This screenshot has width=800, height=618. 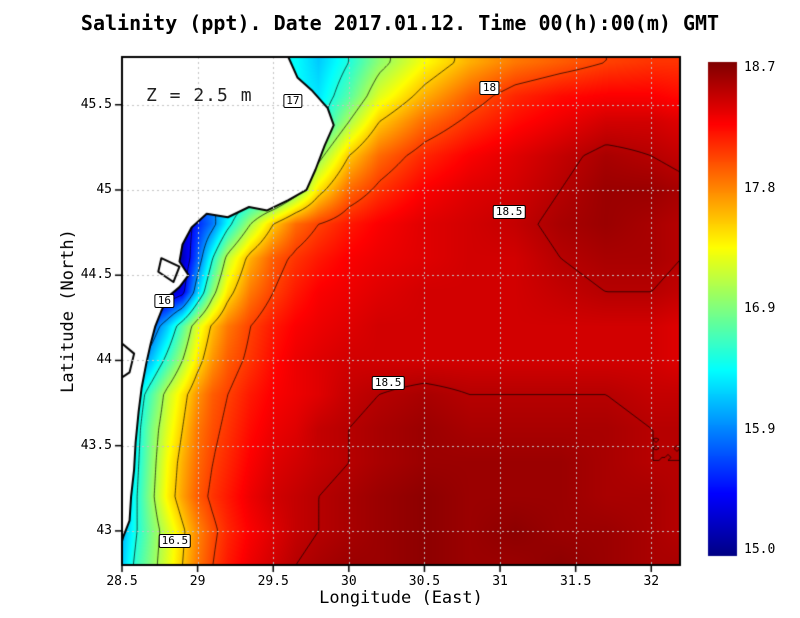 What do you see at coordinates (199, 95) in the screenshot?
I see `depth-annotation: Z = 2.5 m` at bounding box center [199, 95].